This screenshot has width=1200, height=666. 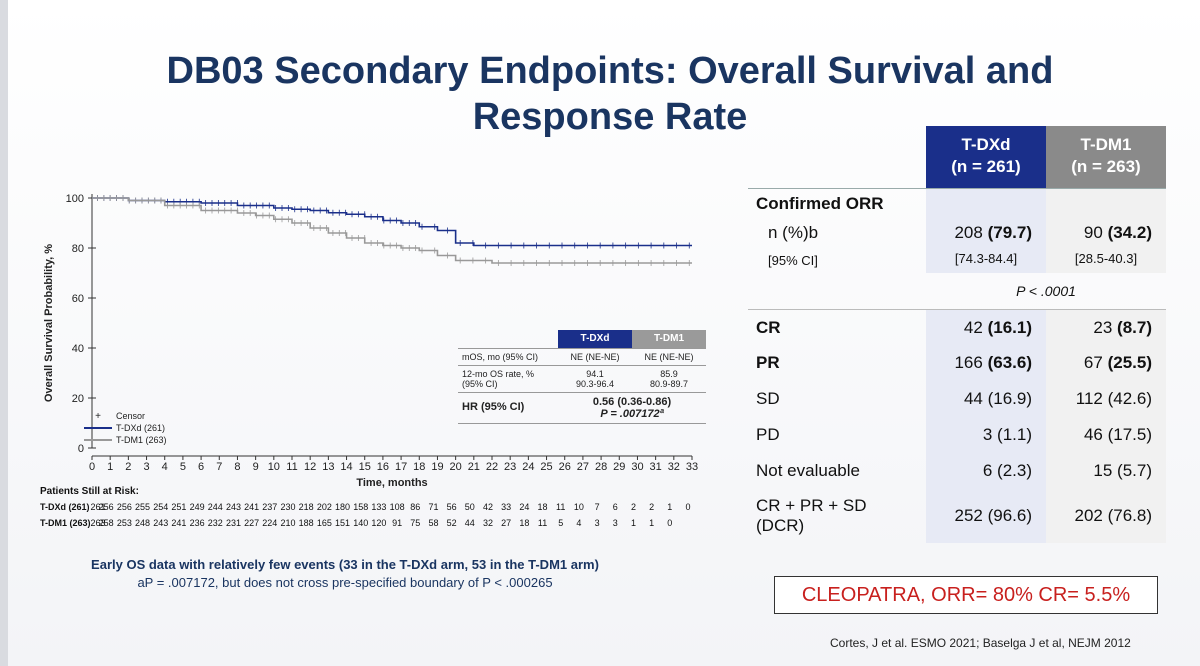 I want to click on risk-value: 58, so click(x=433, y=523).